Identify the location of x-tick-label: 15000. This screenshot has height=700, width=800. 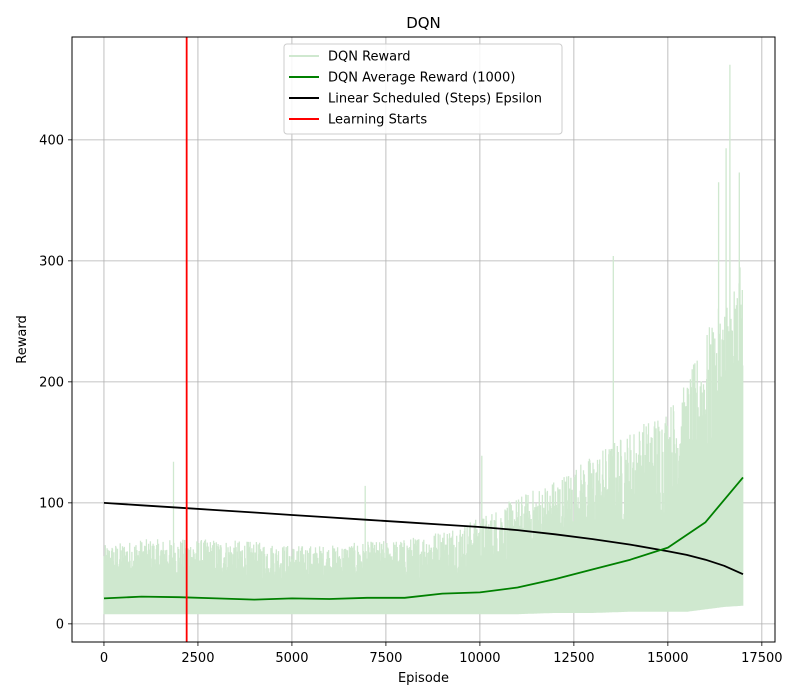
(667, 658).